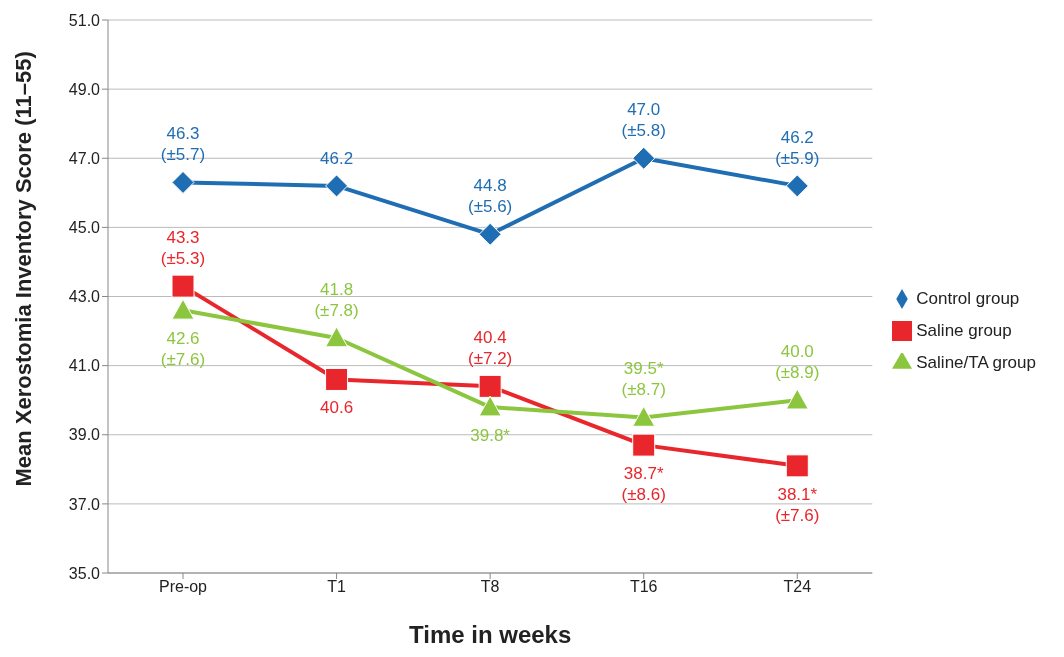 The height and width of the screenshot is (657, 1064). Describe the element at coordinates (337, 587) in the screenshot. I see `x-tick-label: T1` at that location.